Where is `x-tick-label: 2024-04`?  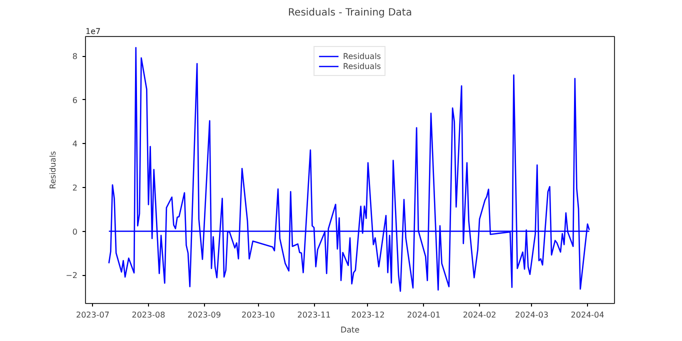
x-tick-label: 2024-04 is located at coordinates (587, 315).